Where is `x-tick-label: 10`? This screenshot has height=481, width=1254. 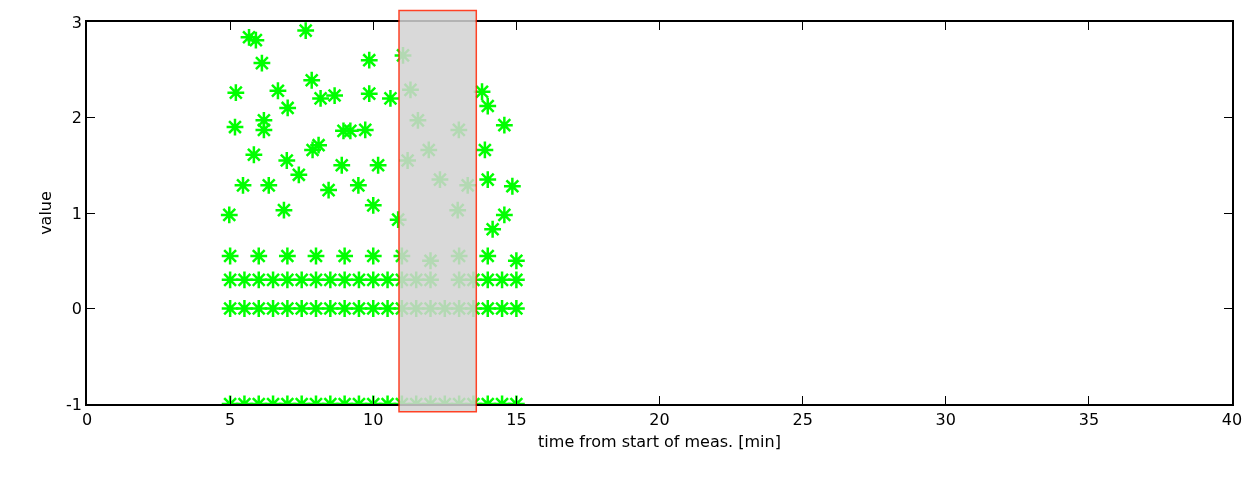
x-tick-label: 10 is located at coordinates (373, 419).